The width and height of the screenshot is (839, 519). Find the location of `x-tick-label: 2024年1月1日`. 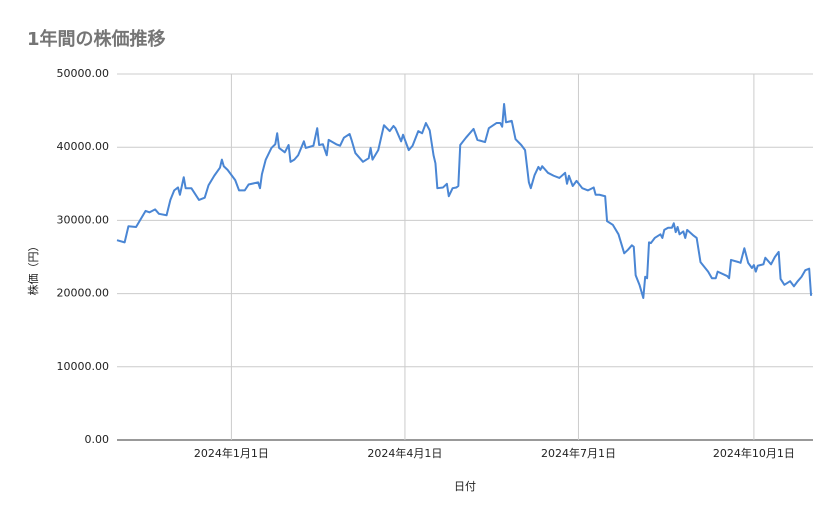

x-tick-label: 2024年1月1日 is located at coordinates (231, 453).